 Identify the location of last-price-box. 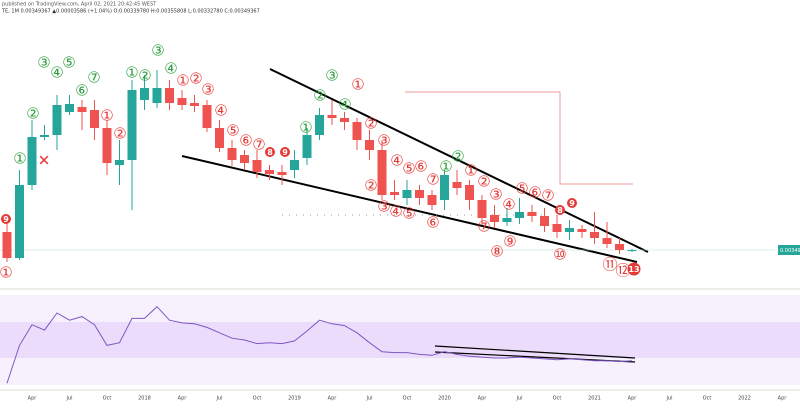
(789, 250).